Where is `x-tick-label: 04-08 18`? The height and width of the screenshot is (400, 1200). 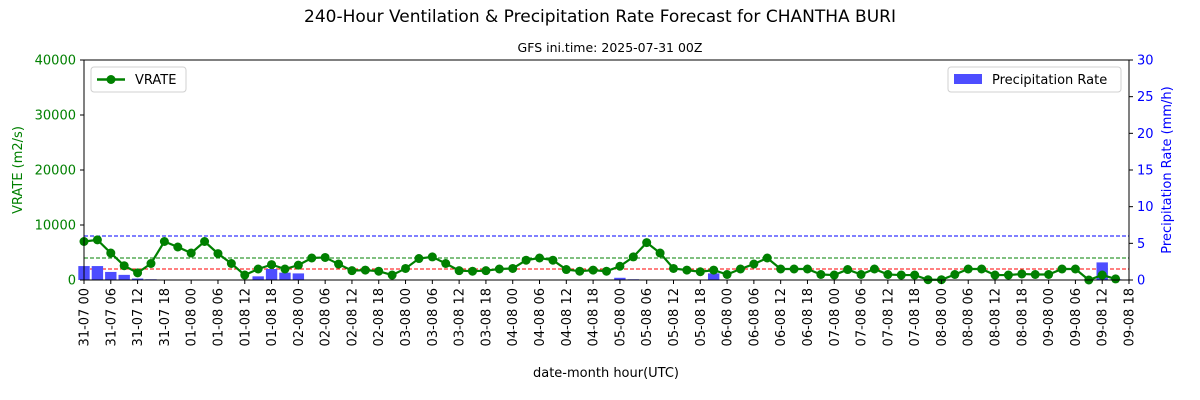 x-tick-label: 04-08 18 is located at coordinates (594, 317).